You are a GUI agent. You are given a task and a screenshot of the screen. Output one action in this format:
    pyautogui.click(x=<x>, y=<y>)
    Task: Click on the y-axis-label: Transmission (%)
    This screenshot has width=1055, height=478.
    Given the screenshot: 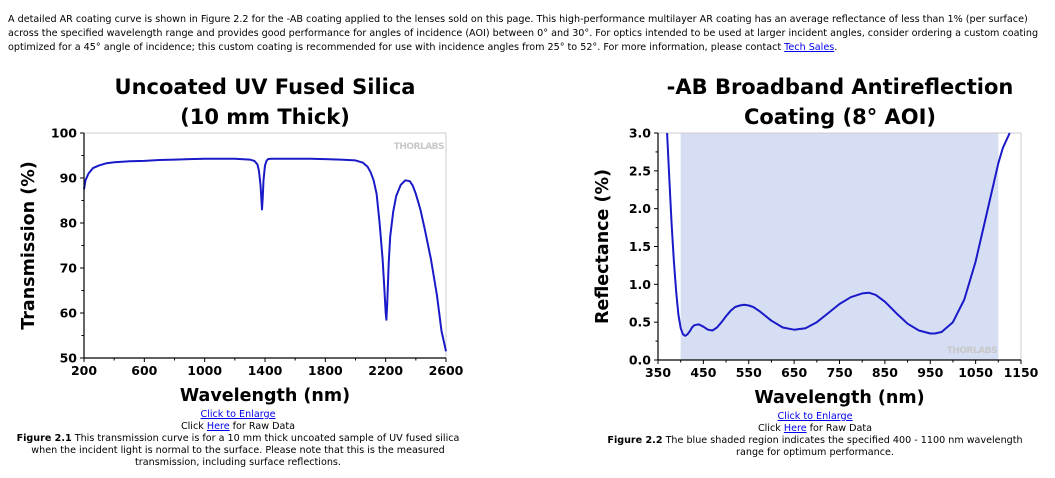 What is the action you would take?
    pyautogui.click(x=29, y=245)
    